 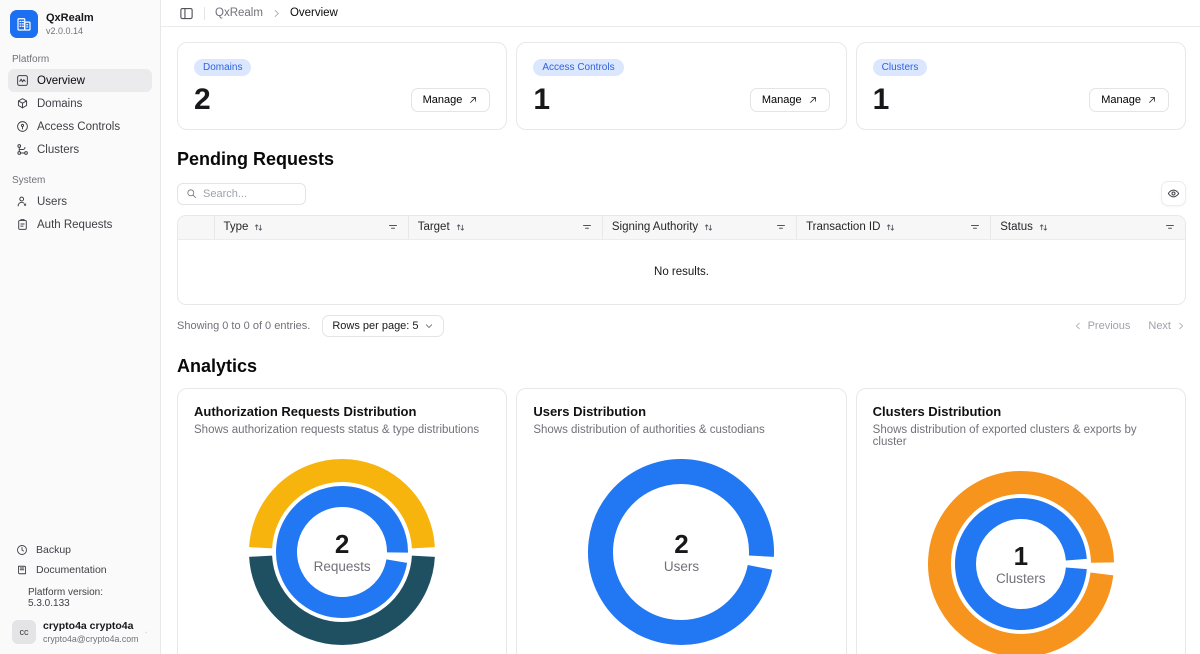 What do you see at coordinates (80, 103) in the screenshot?
I see `sidebar-item-domains: Domains` at bounding box center [80, 103].